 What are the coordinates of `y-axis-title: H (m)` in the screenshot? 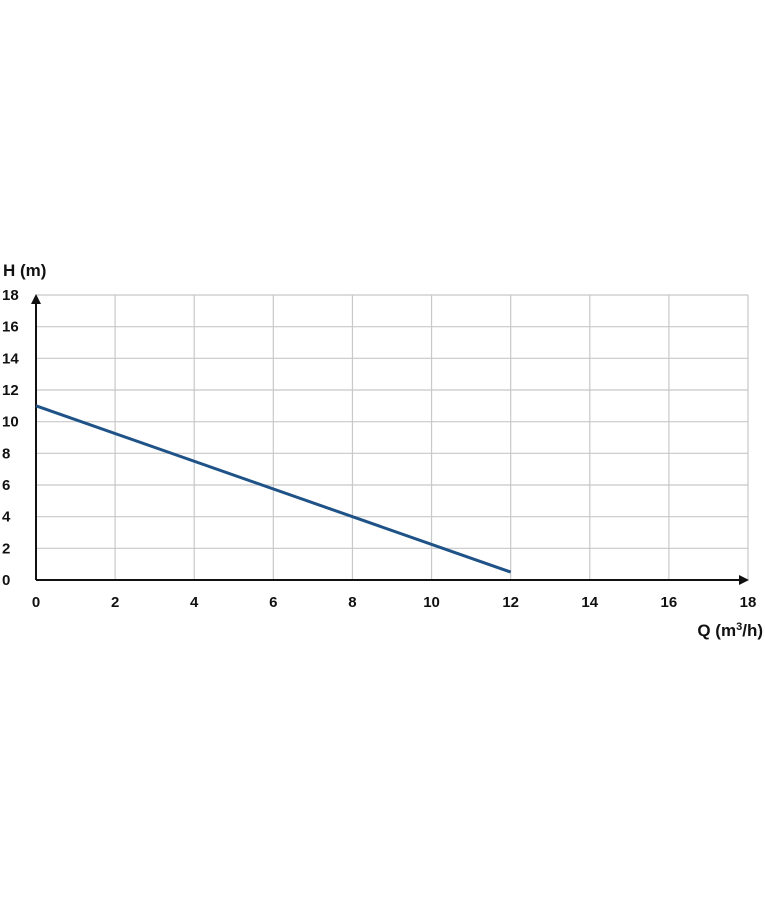 It's located at (24, 270).